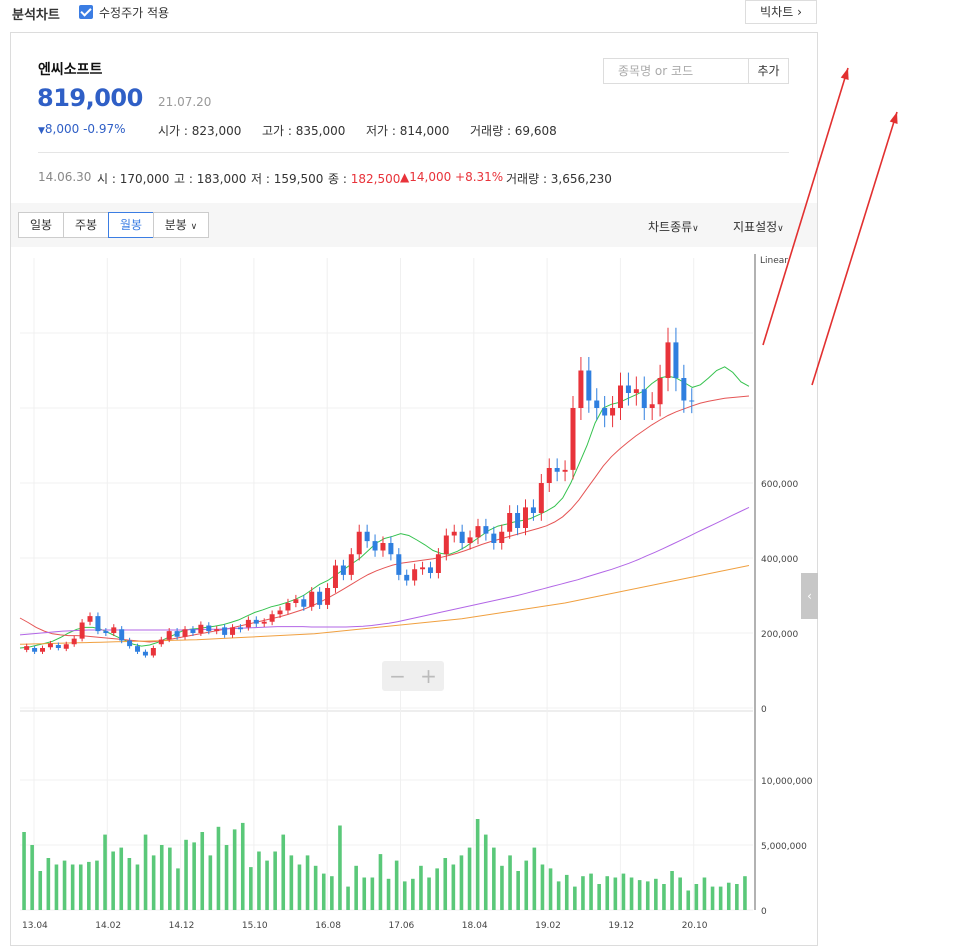  I want to click on chart-type-menu: 차트종류∨, so click(673, 226).